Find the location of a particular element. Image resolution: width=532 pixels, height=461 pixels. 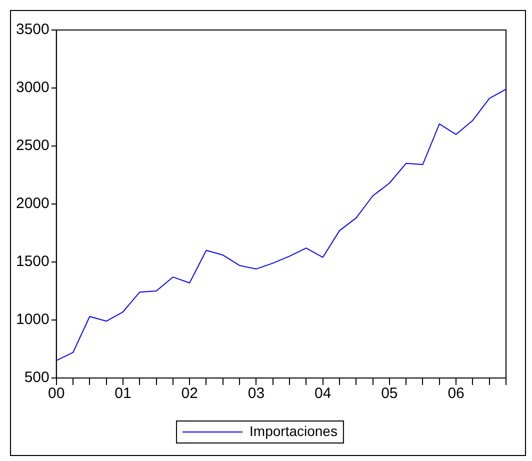

x-tick-label: 03 is located at coordinates (256, 393).